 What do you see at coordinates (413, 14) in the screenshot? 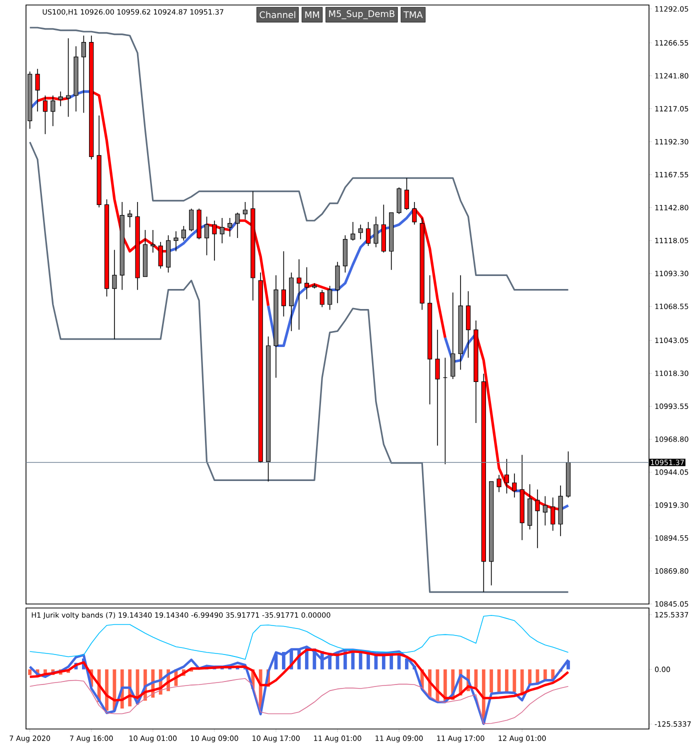
I see `annotation: TMA` at bounding box center [413, 14].